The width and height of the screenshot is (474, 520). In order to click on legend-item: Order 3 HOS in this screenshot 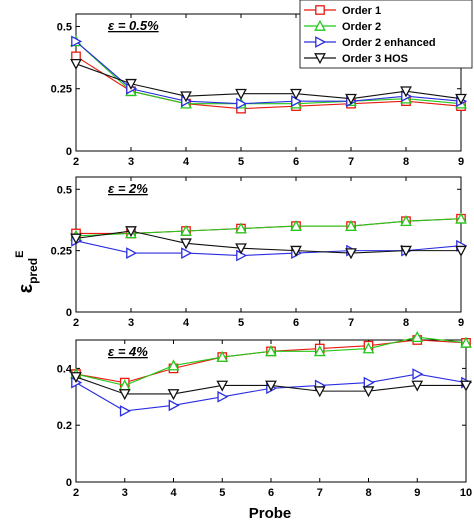, I will do `click(356, 59)`.